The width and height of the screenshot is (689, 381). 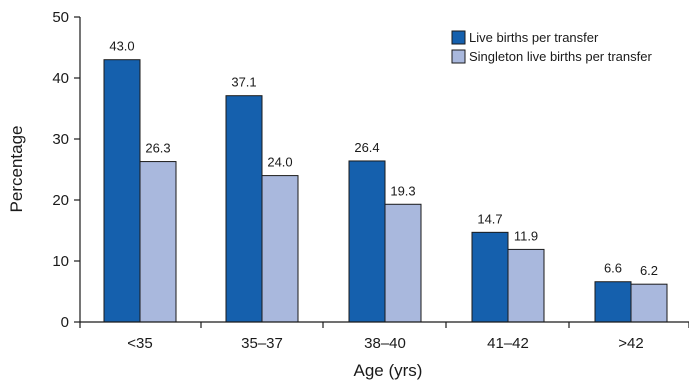 I want to click on x-axis-title: Age (yrs), so click(x=388, y=370).